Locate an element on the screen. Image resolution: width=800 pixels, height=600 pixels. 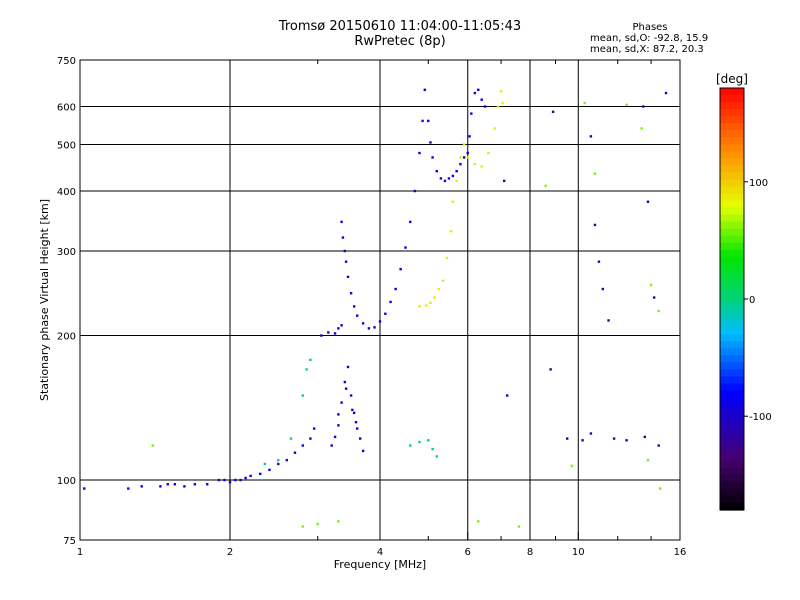
chart-subtitle: RwPretec (8p) is located at coordinates (400, 41).